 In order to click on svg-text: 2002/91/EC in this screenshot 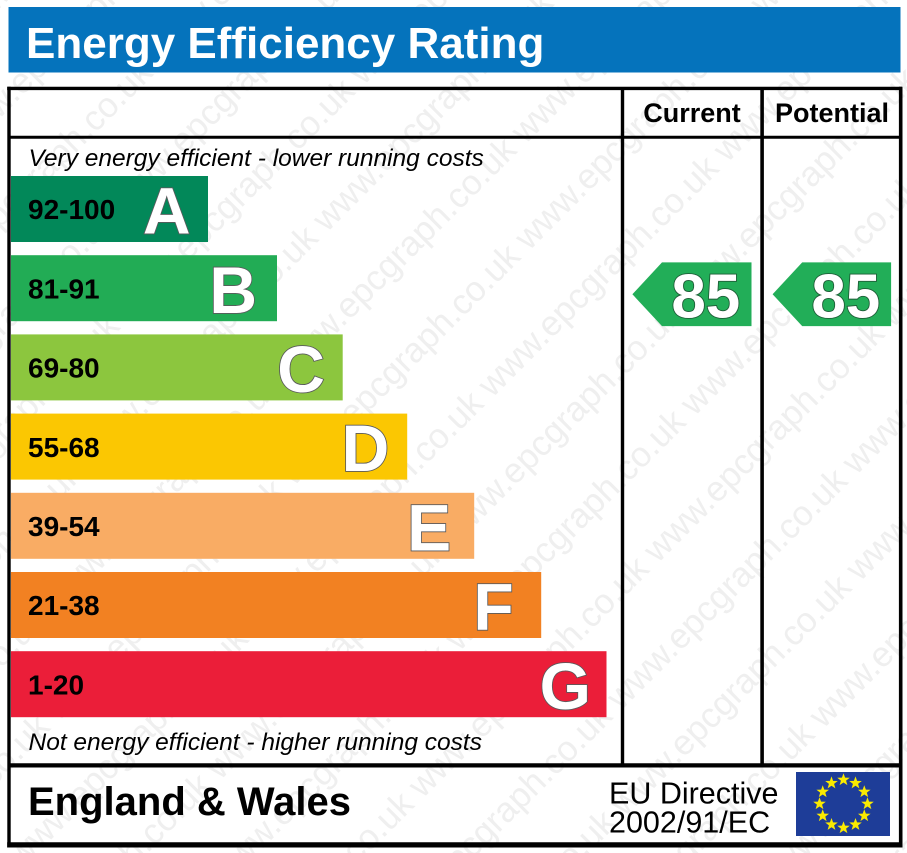, I will do `click(689, 823)`.